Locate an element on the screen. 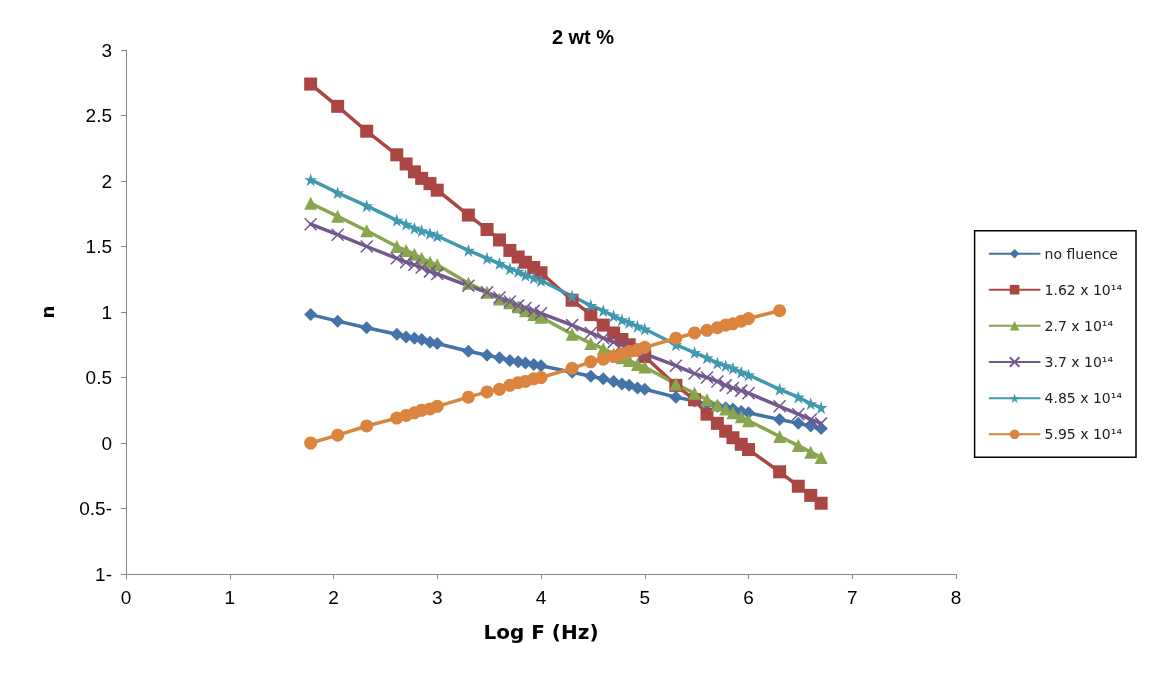 This screenshot has width=1164, height=688. legend-label: 3.7 x 10¹⁴ is located at coordinates (1079, 362).